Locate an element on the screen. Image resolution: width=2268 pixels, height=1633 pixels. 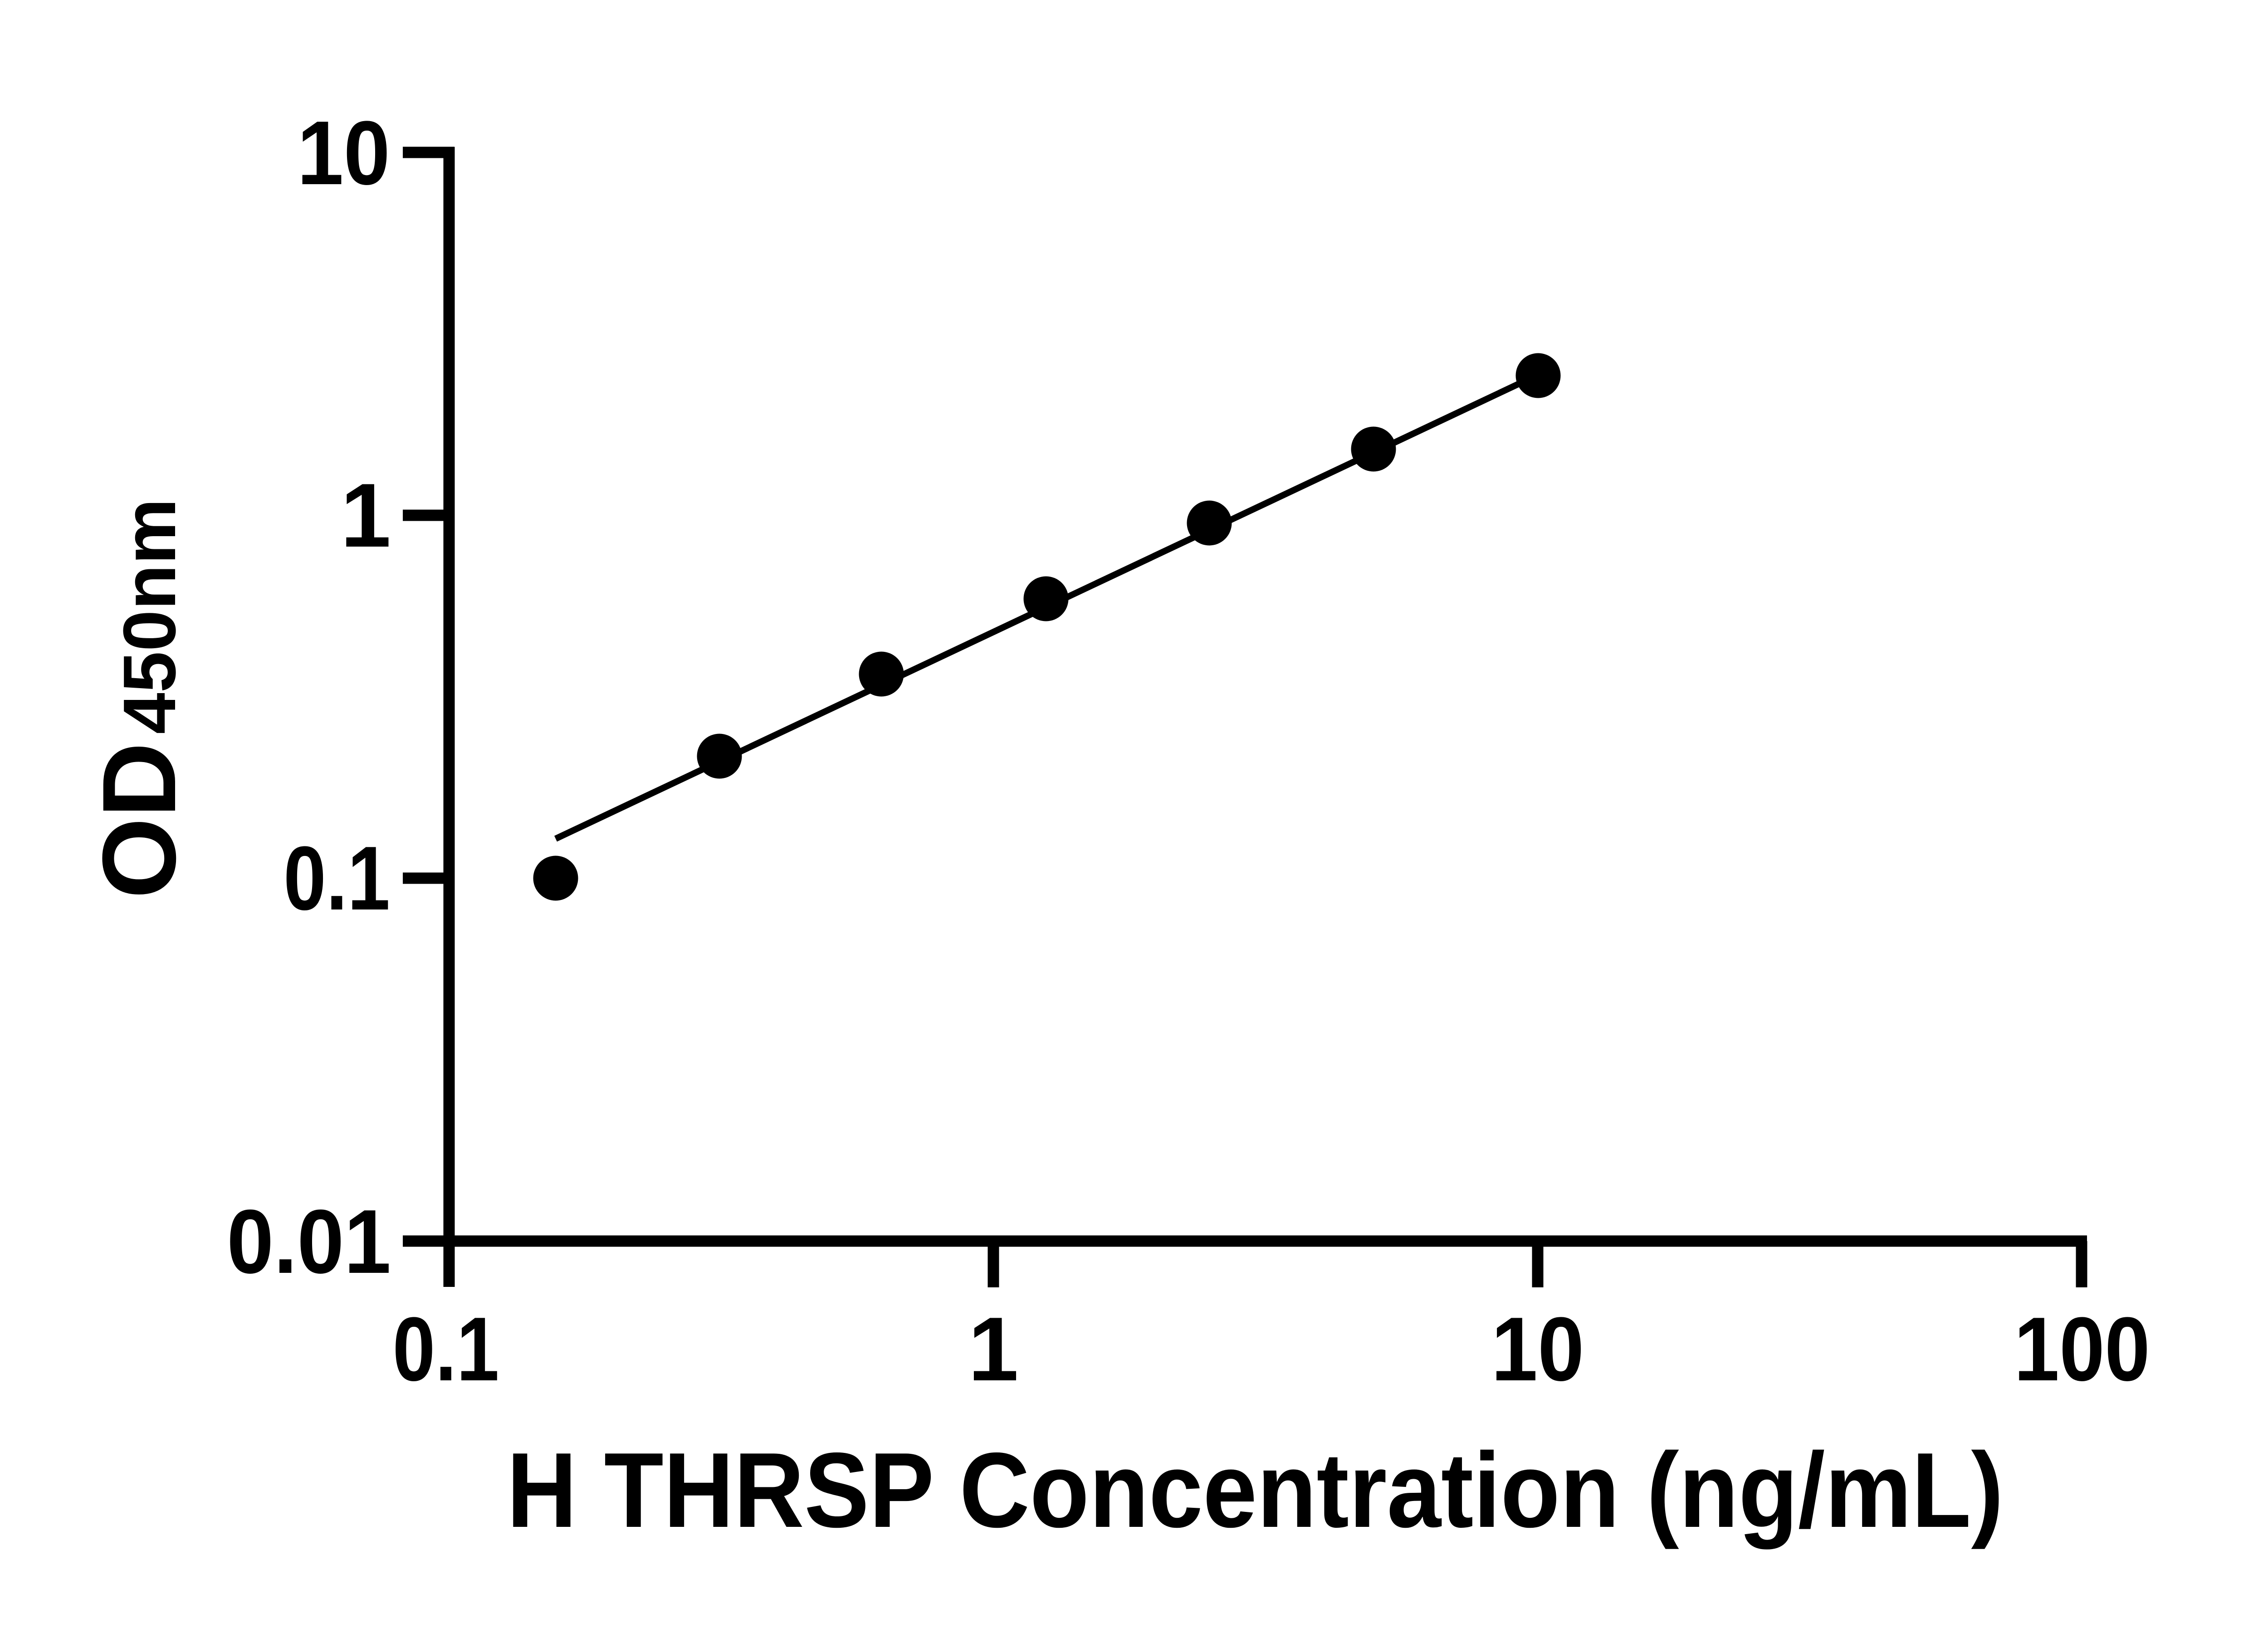
svg-text: OD450nm is located at coordinates (139, 699).